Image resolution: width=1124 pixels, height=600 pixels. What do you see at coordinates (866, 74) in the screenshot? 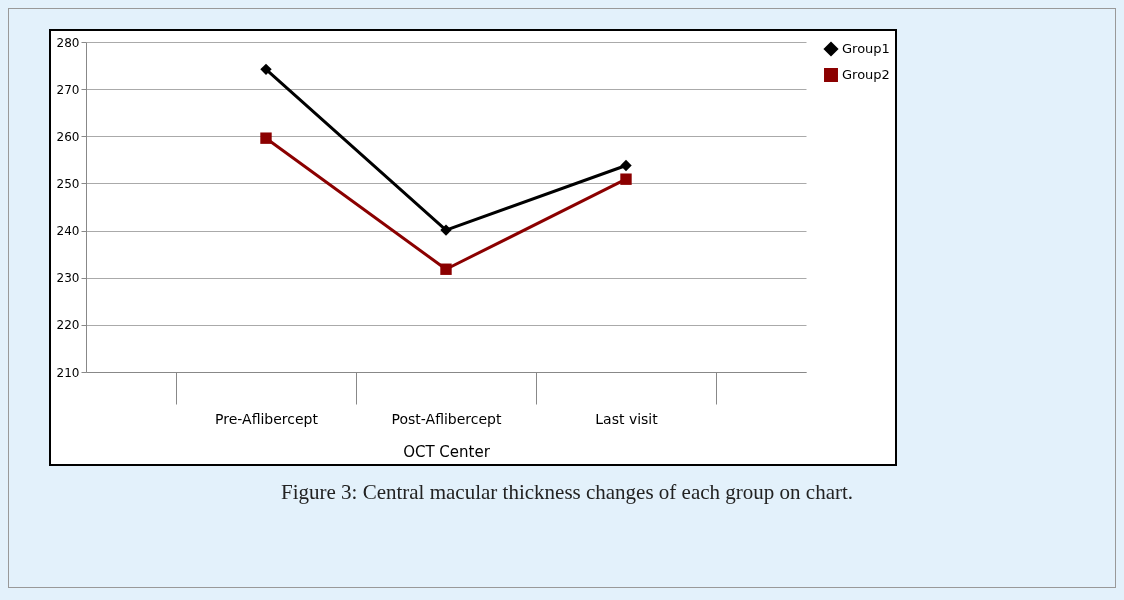
I see `legend-label: Group2` at bounding box center [866, 74].